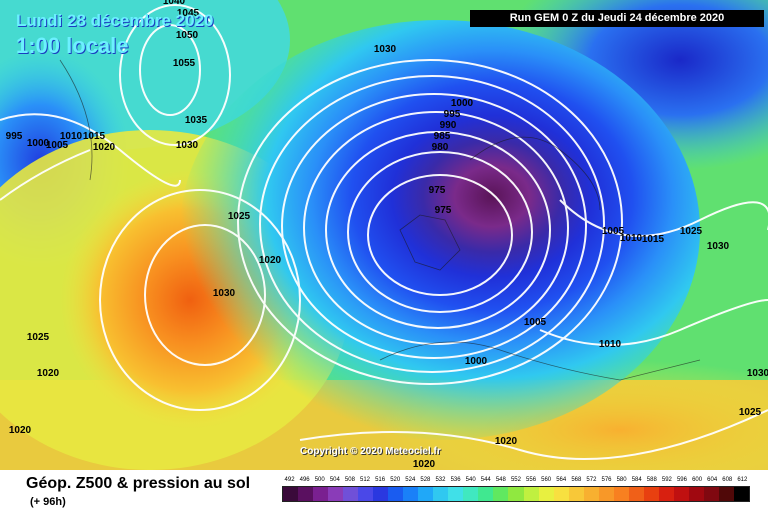  What do you see at coordinates (319, 480) in the screenshot?
I see `scale-label: 500` at bounding box center [319, 480].